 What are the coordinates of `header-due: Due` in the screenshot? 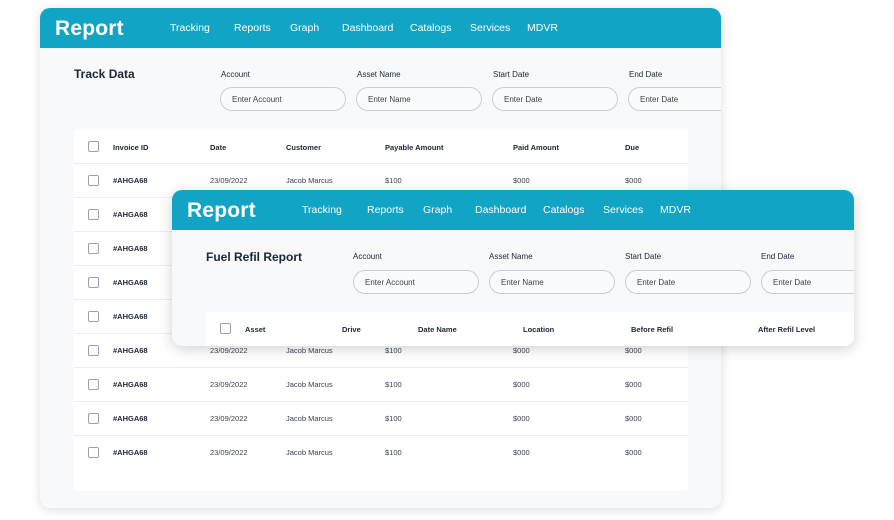 It's located at (632, 147).